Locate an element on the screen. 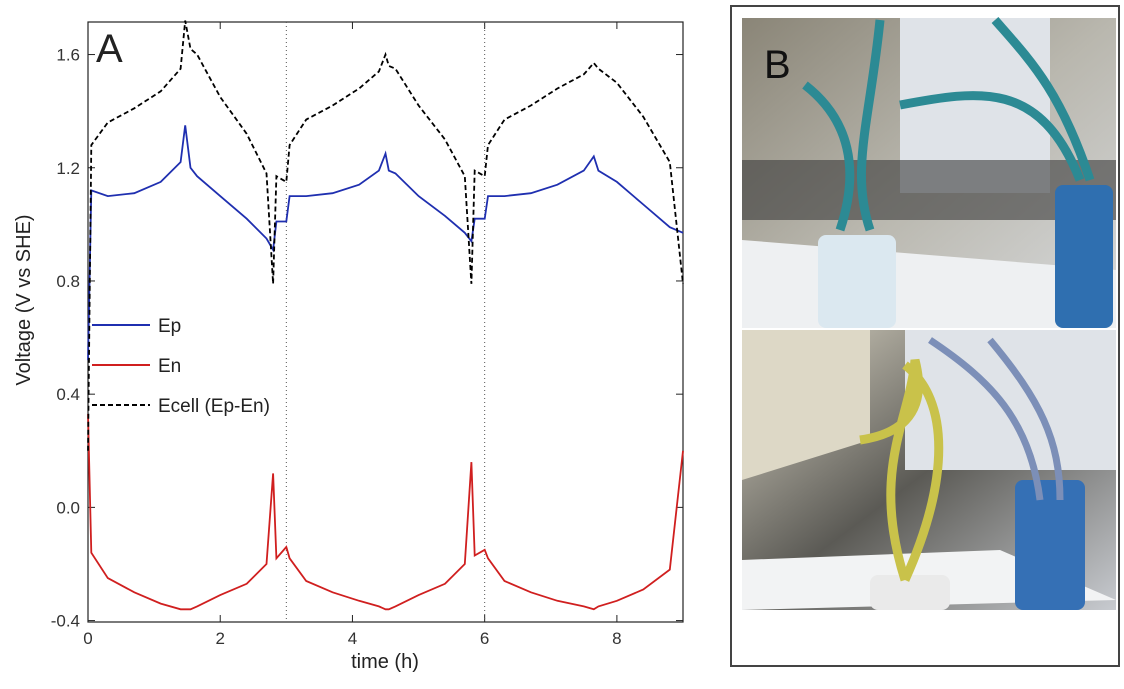 Image resolution: width=1124 pixels, height=689 pixels. x-tick-label: 4 is located at coordinates (352, 638).